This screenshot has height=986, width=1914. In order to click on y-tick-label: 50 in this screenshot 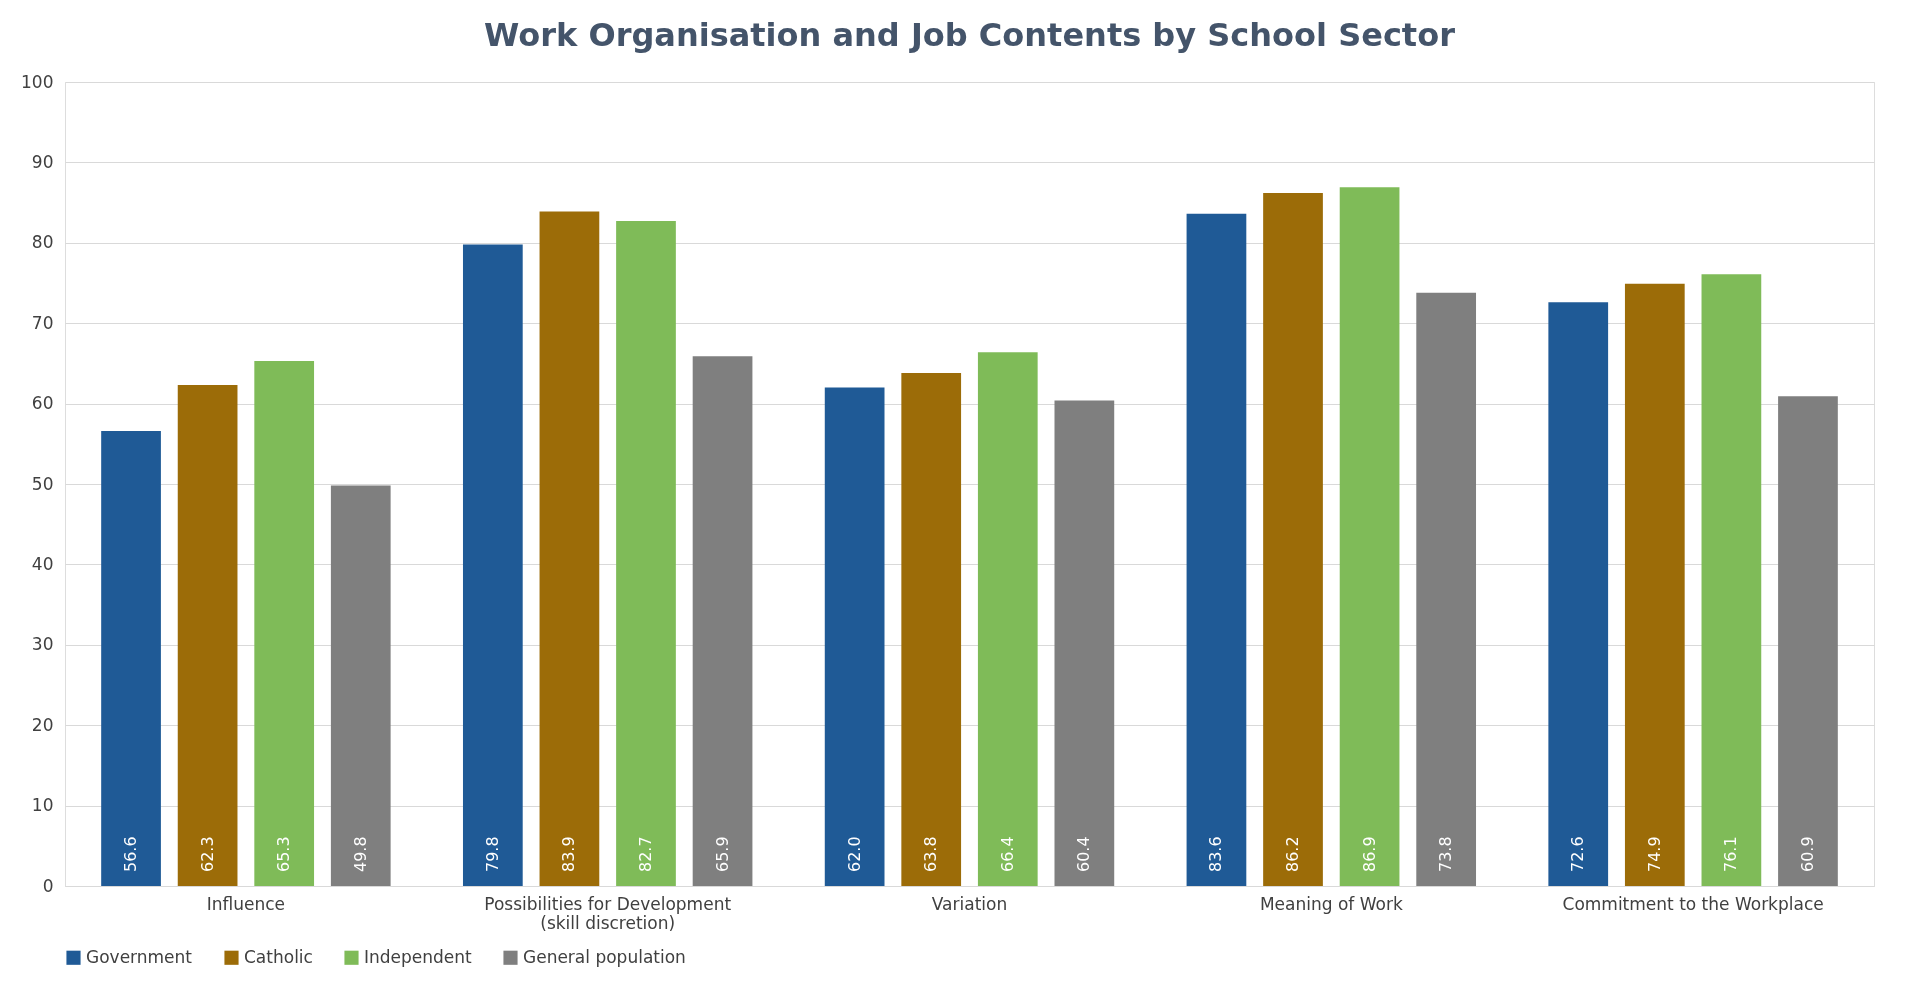, I will do `click(42, 483)`.